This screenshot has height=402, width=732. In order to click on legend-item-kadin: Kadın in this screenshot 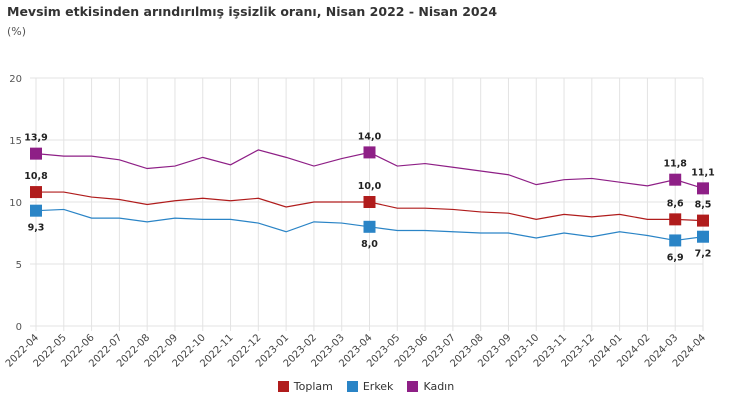, I will do `click(430, 386)`.